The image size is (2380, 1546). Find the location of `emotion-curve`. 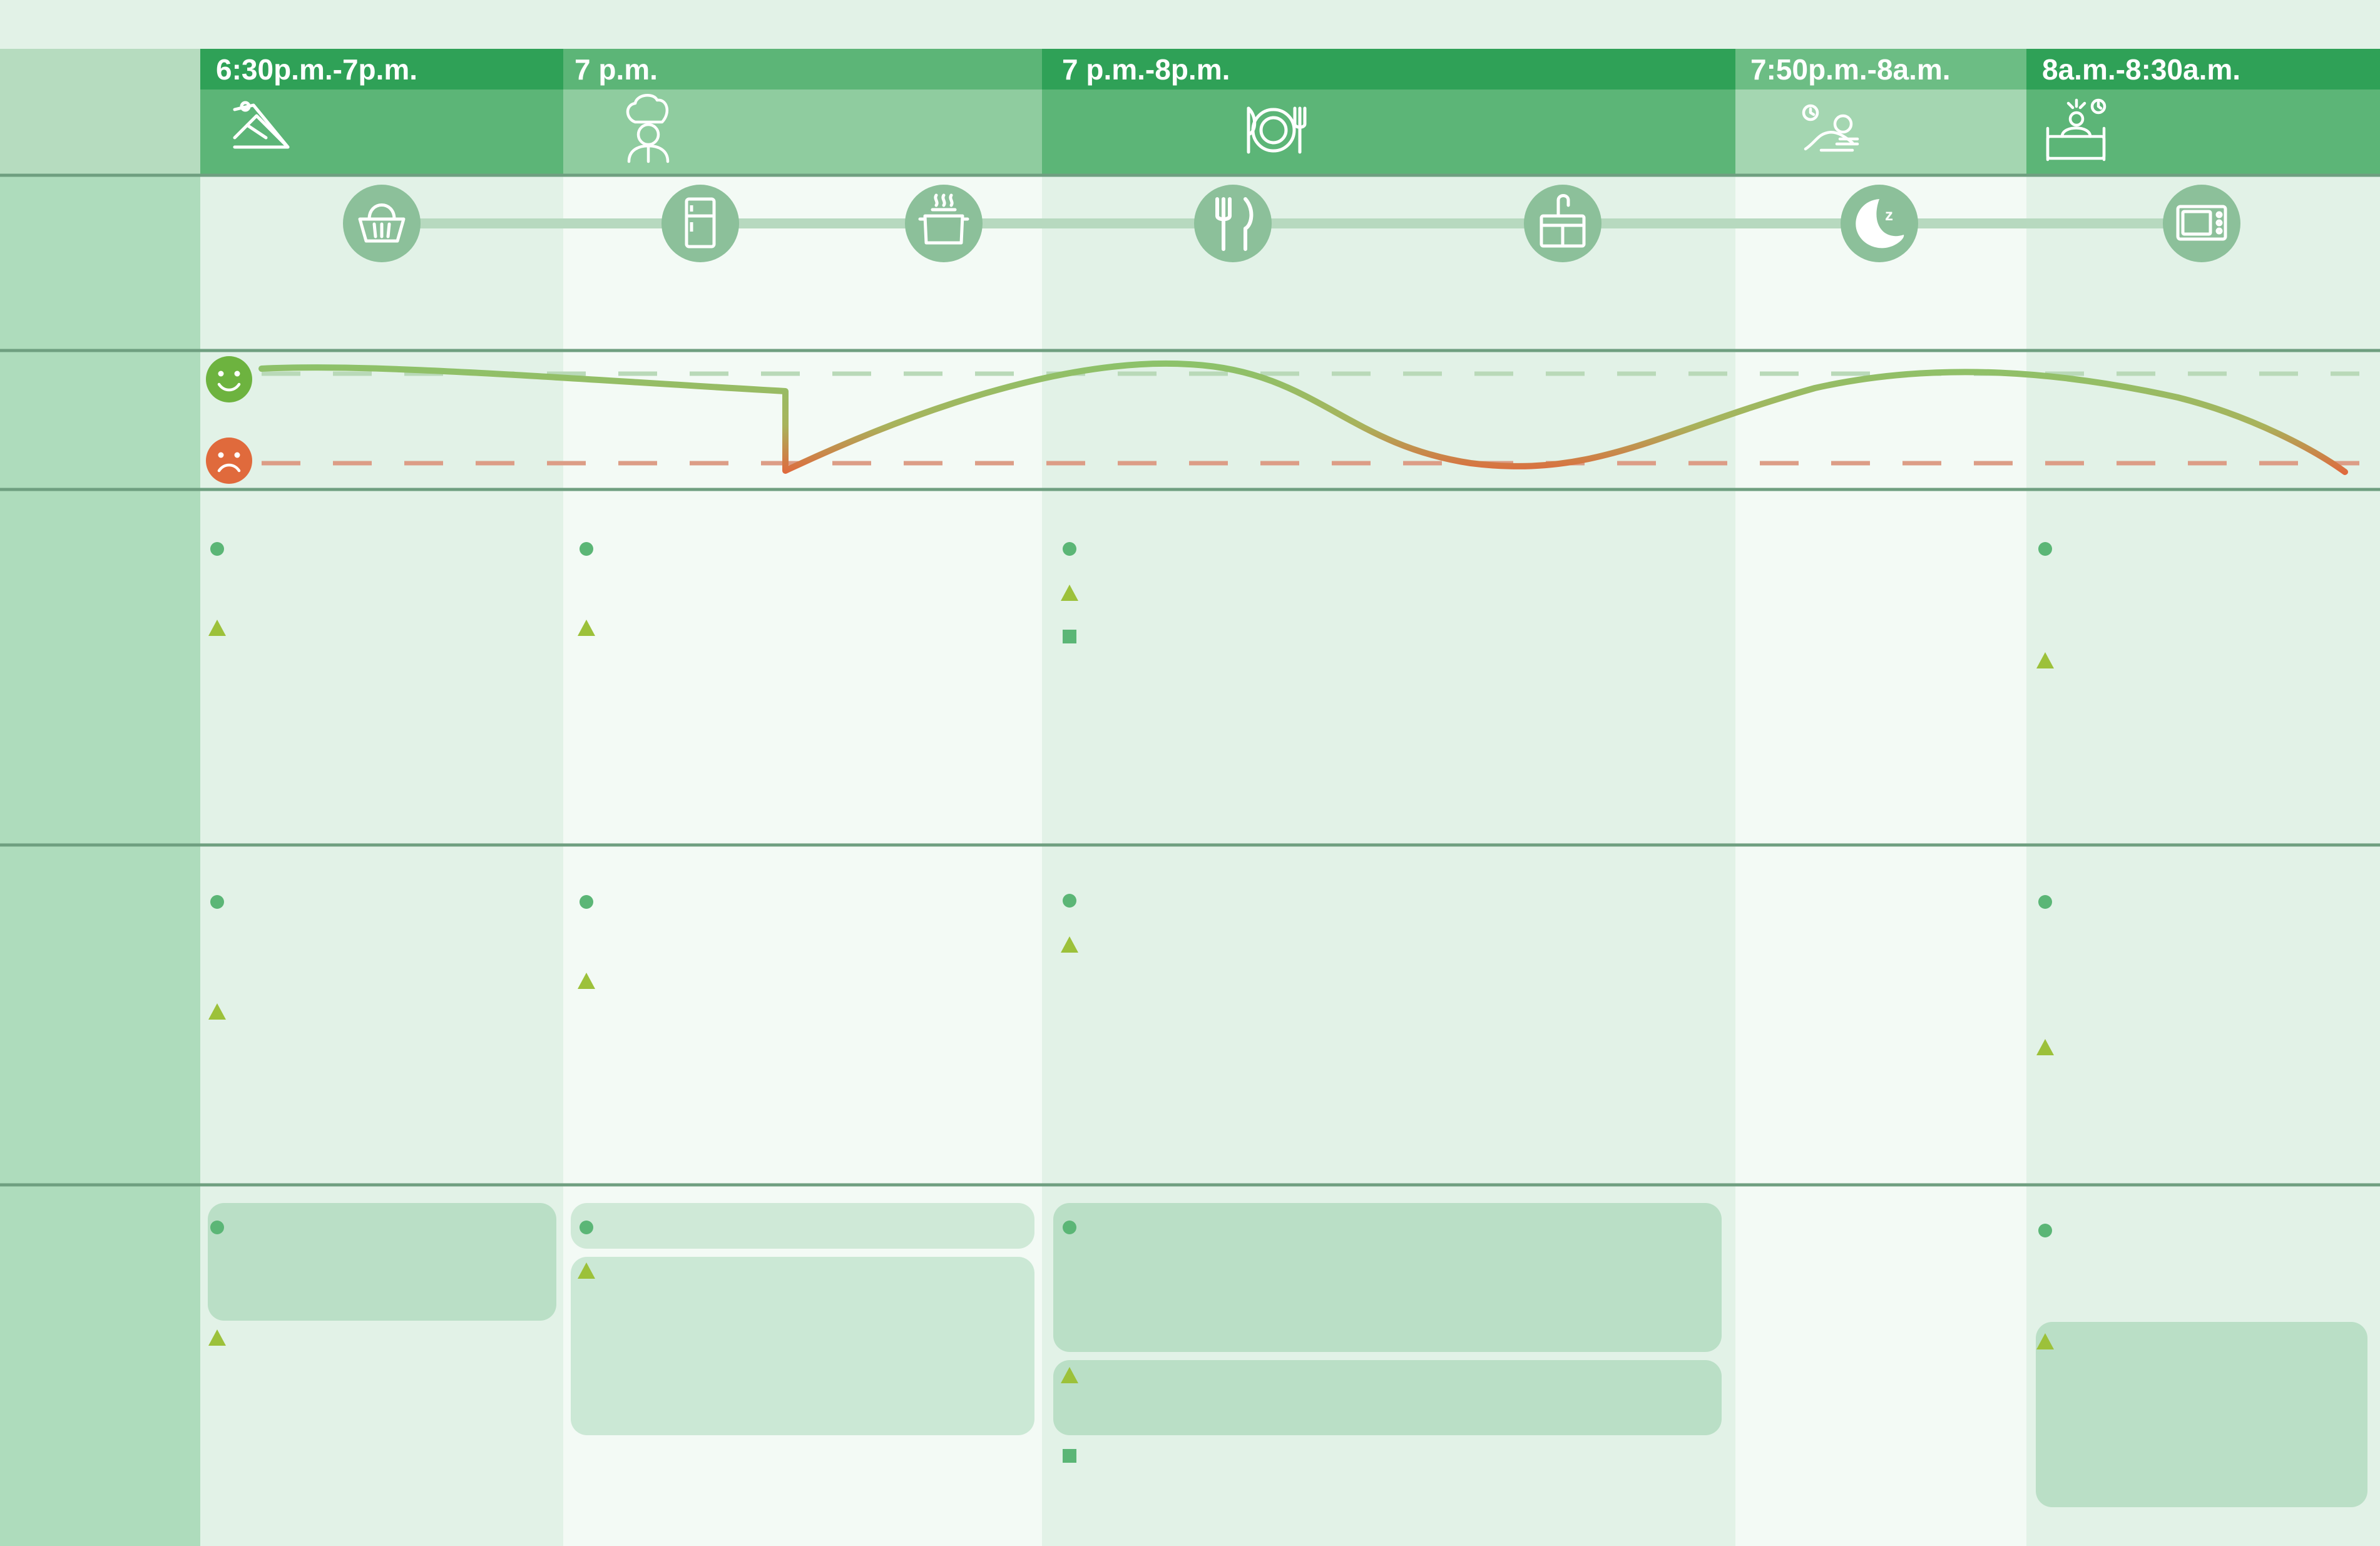

emotion-curve is located at coordinates (1303, 417).